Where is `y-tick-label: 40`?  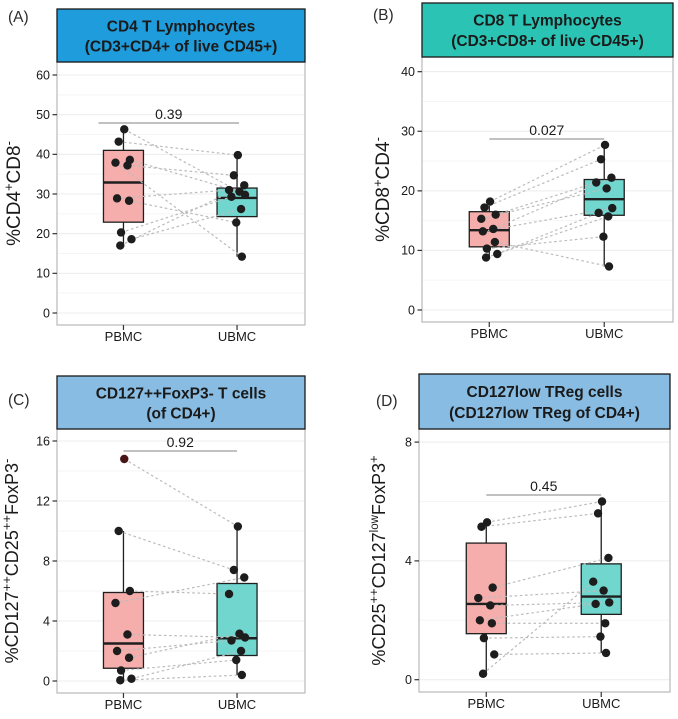 y-tick-label: 40 is located at coordinates (43, 155).